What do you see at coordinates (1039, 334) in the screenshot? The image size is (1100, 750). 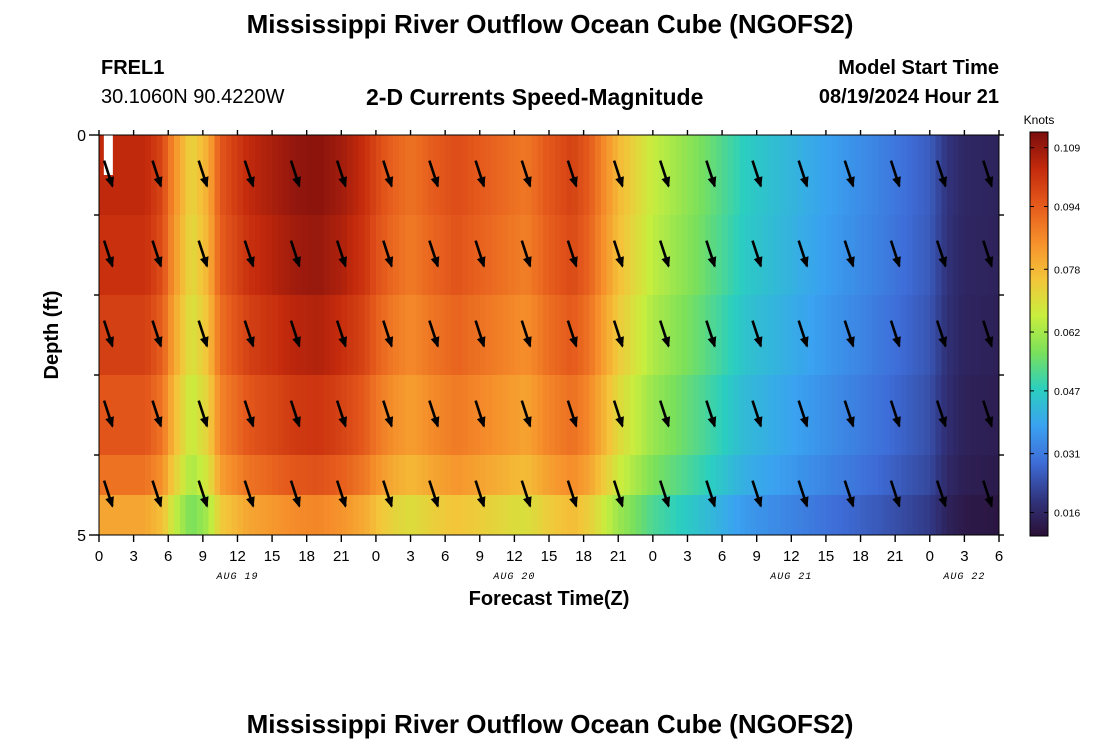 I see `colorbar-gradient` at bounding box center [1039, 334].